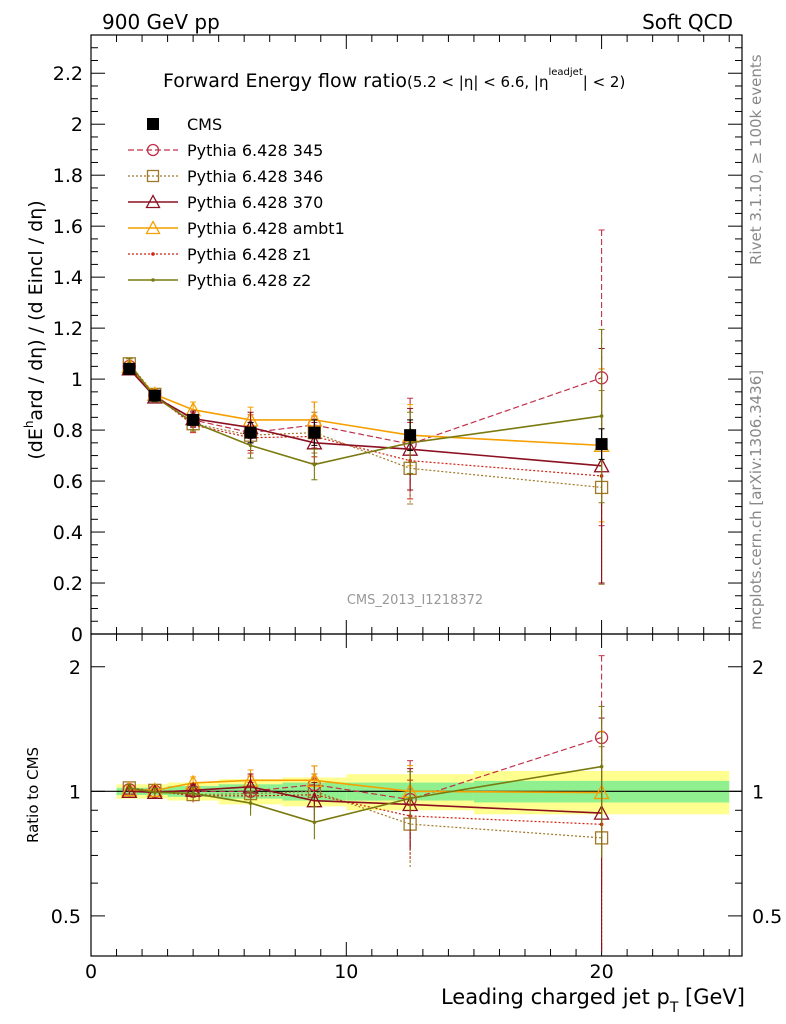  What do you see at coordinates (415, 600) in the screenshot?
I see `analysis-watermark: CMS_2013_I1218372` at bounding box center [415, 600].